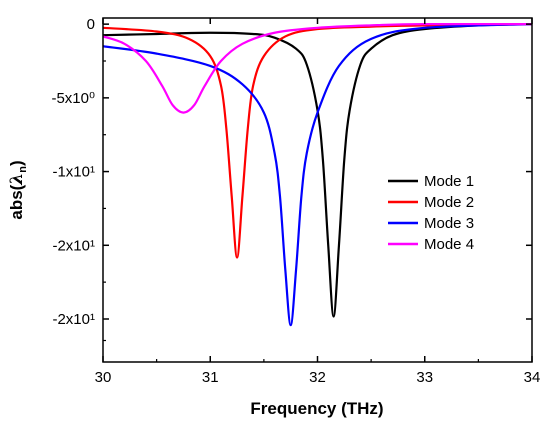  I want to click on x-tick-label: 32, so click(317, 377).